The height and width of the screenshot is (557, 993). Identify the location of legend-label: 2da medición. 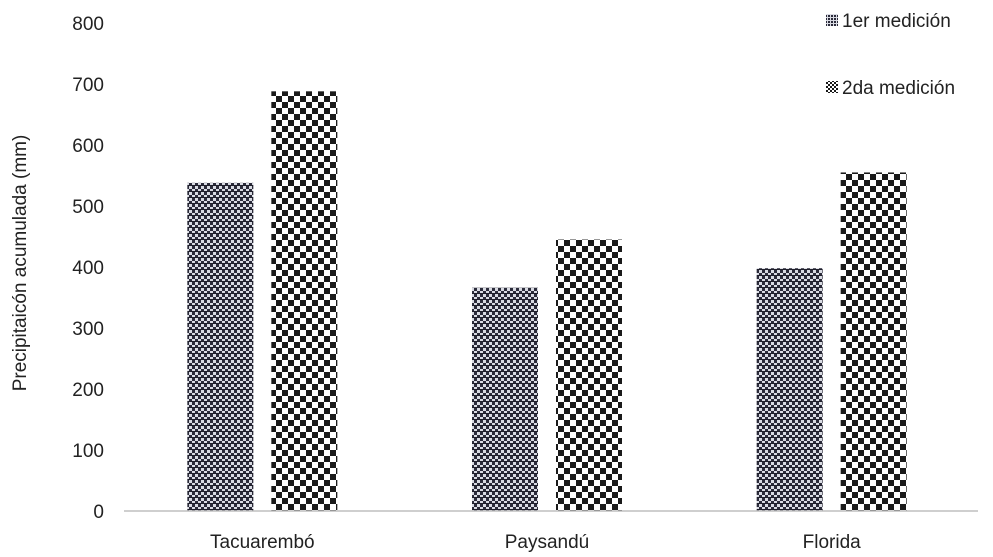
(898, 88).